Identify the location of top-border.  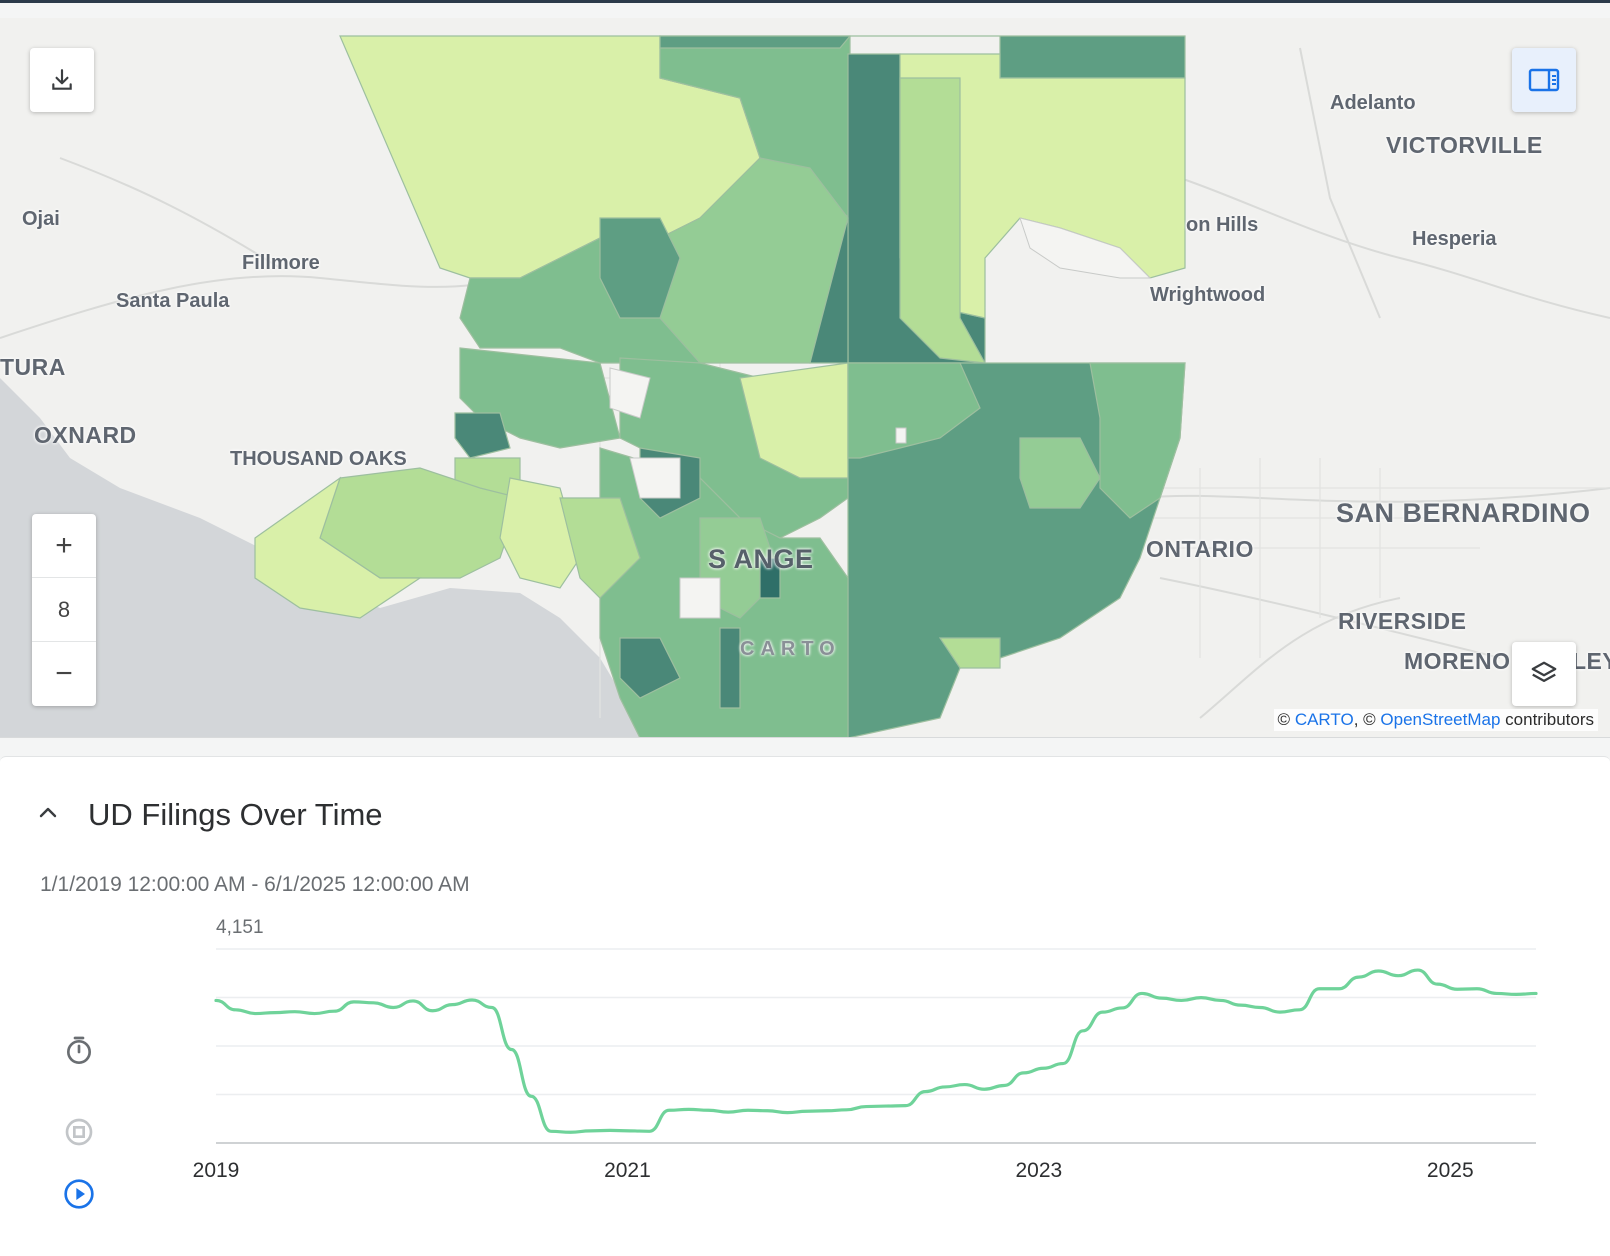
(805, 1).